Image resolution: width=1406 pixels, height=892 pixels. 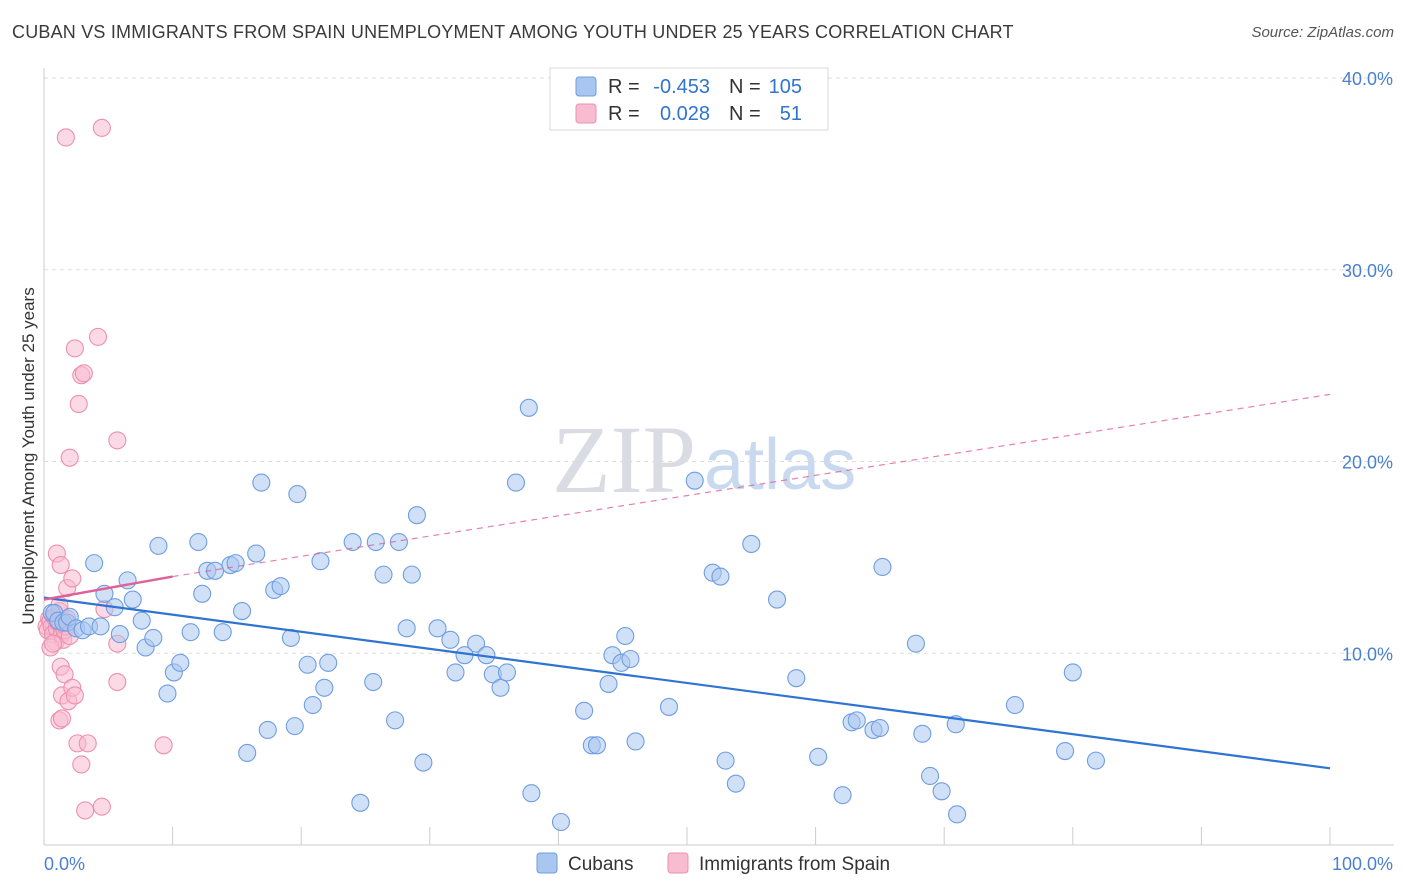 What do you see at coordinates (601, 864) in the screenshot?
I see `bottom-legend-cubans: Cubans` at bounding box center [601, 864].